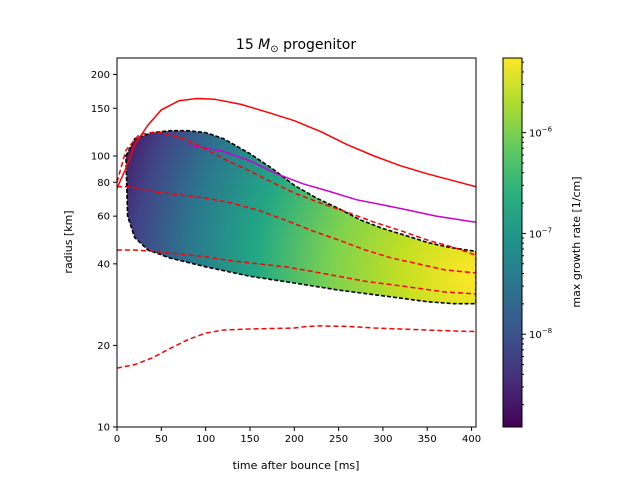 The width and height of the screenshot is (640, 480). I want to click on y-tick-label: 150, so click(100, 109).